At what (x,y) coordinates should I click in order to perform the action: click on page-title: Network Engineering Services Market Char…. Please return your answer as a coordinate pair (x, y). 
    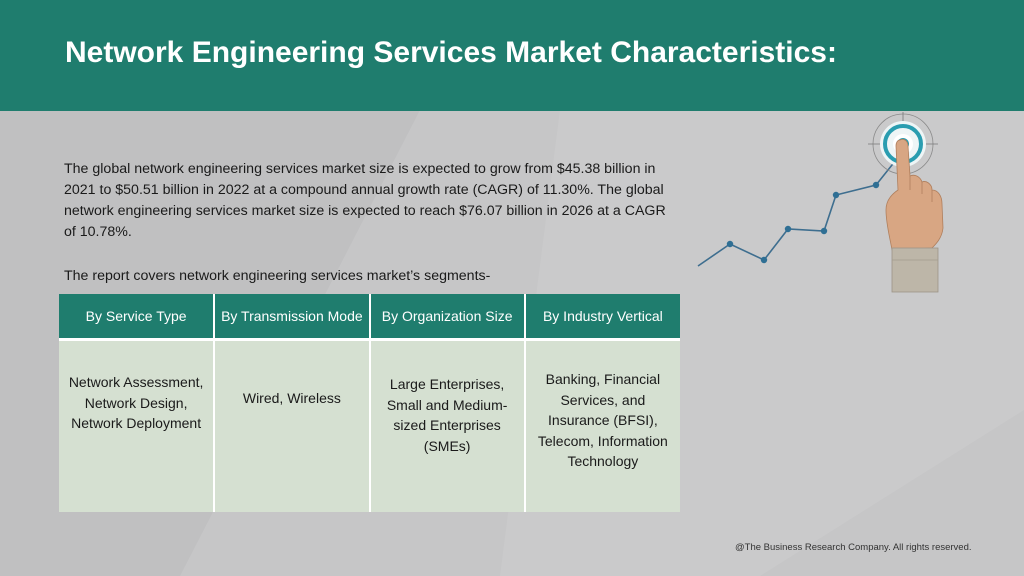
    Looking at the image, I should click on (451, 52).